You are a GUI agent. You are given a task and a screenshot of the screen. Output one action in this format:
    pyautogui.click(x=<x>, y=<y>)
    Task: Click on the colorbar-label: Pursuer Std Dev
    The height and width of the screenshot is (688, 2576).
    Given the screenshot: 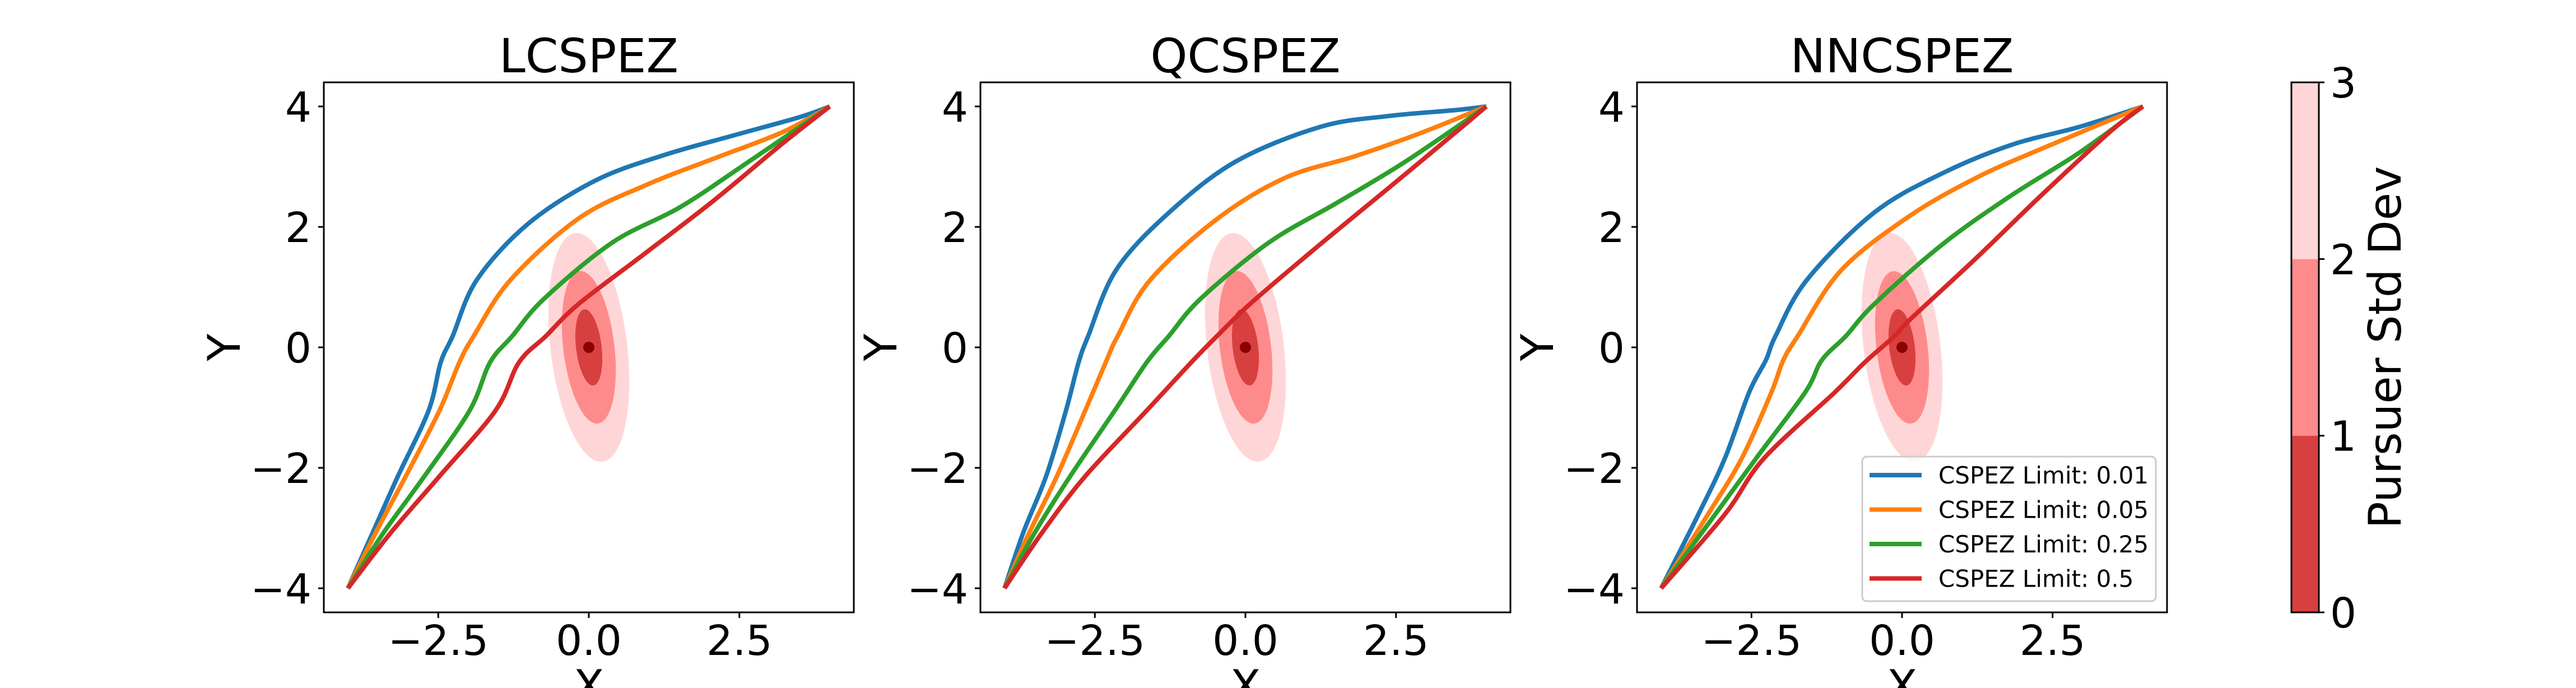 What is the action you would take?
    pyautogui.click(x=2385, y=348)
    